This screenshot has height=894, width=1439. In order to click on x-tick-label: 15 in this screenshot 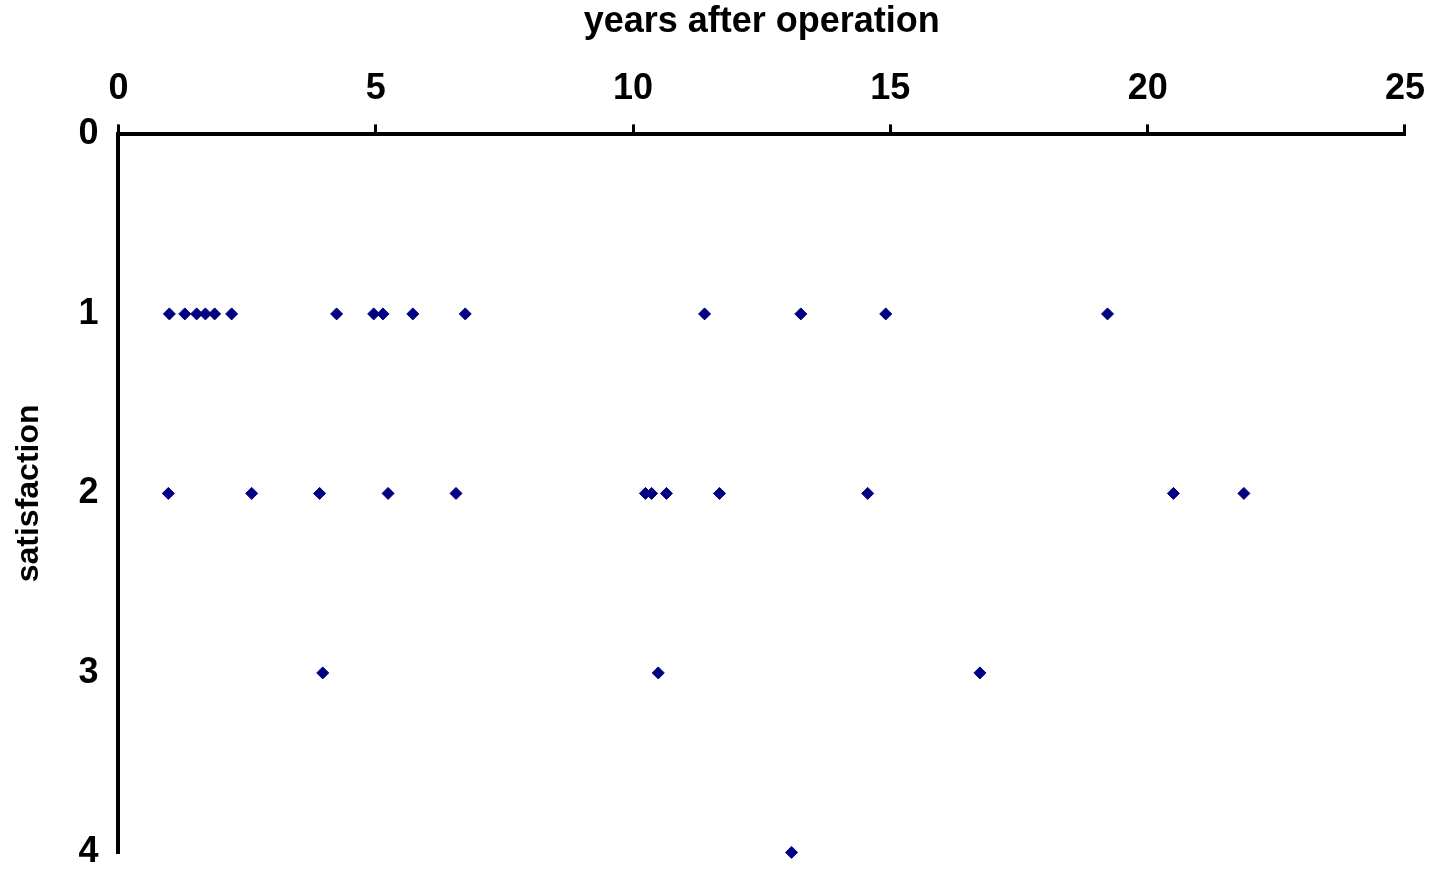, I will do `click(890, 86)`.